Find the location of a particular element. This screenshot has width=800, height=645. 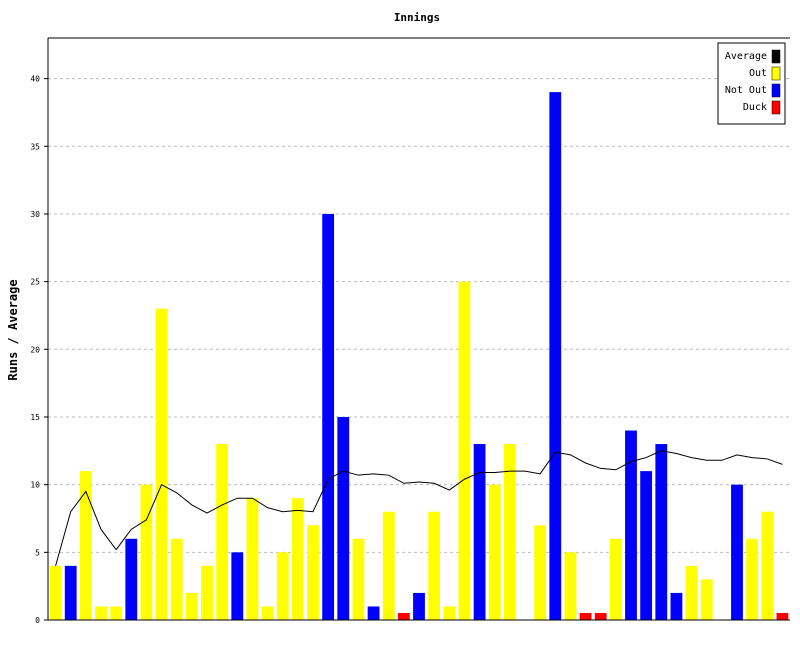

y-tick-label: 25 is located at coordinates (35, 282).